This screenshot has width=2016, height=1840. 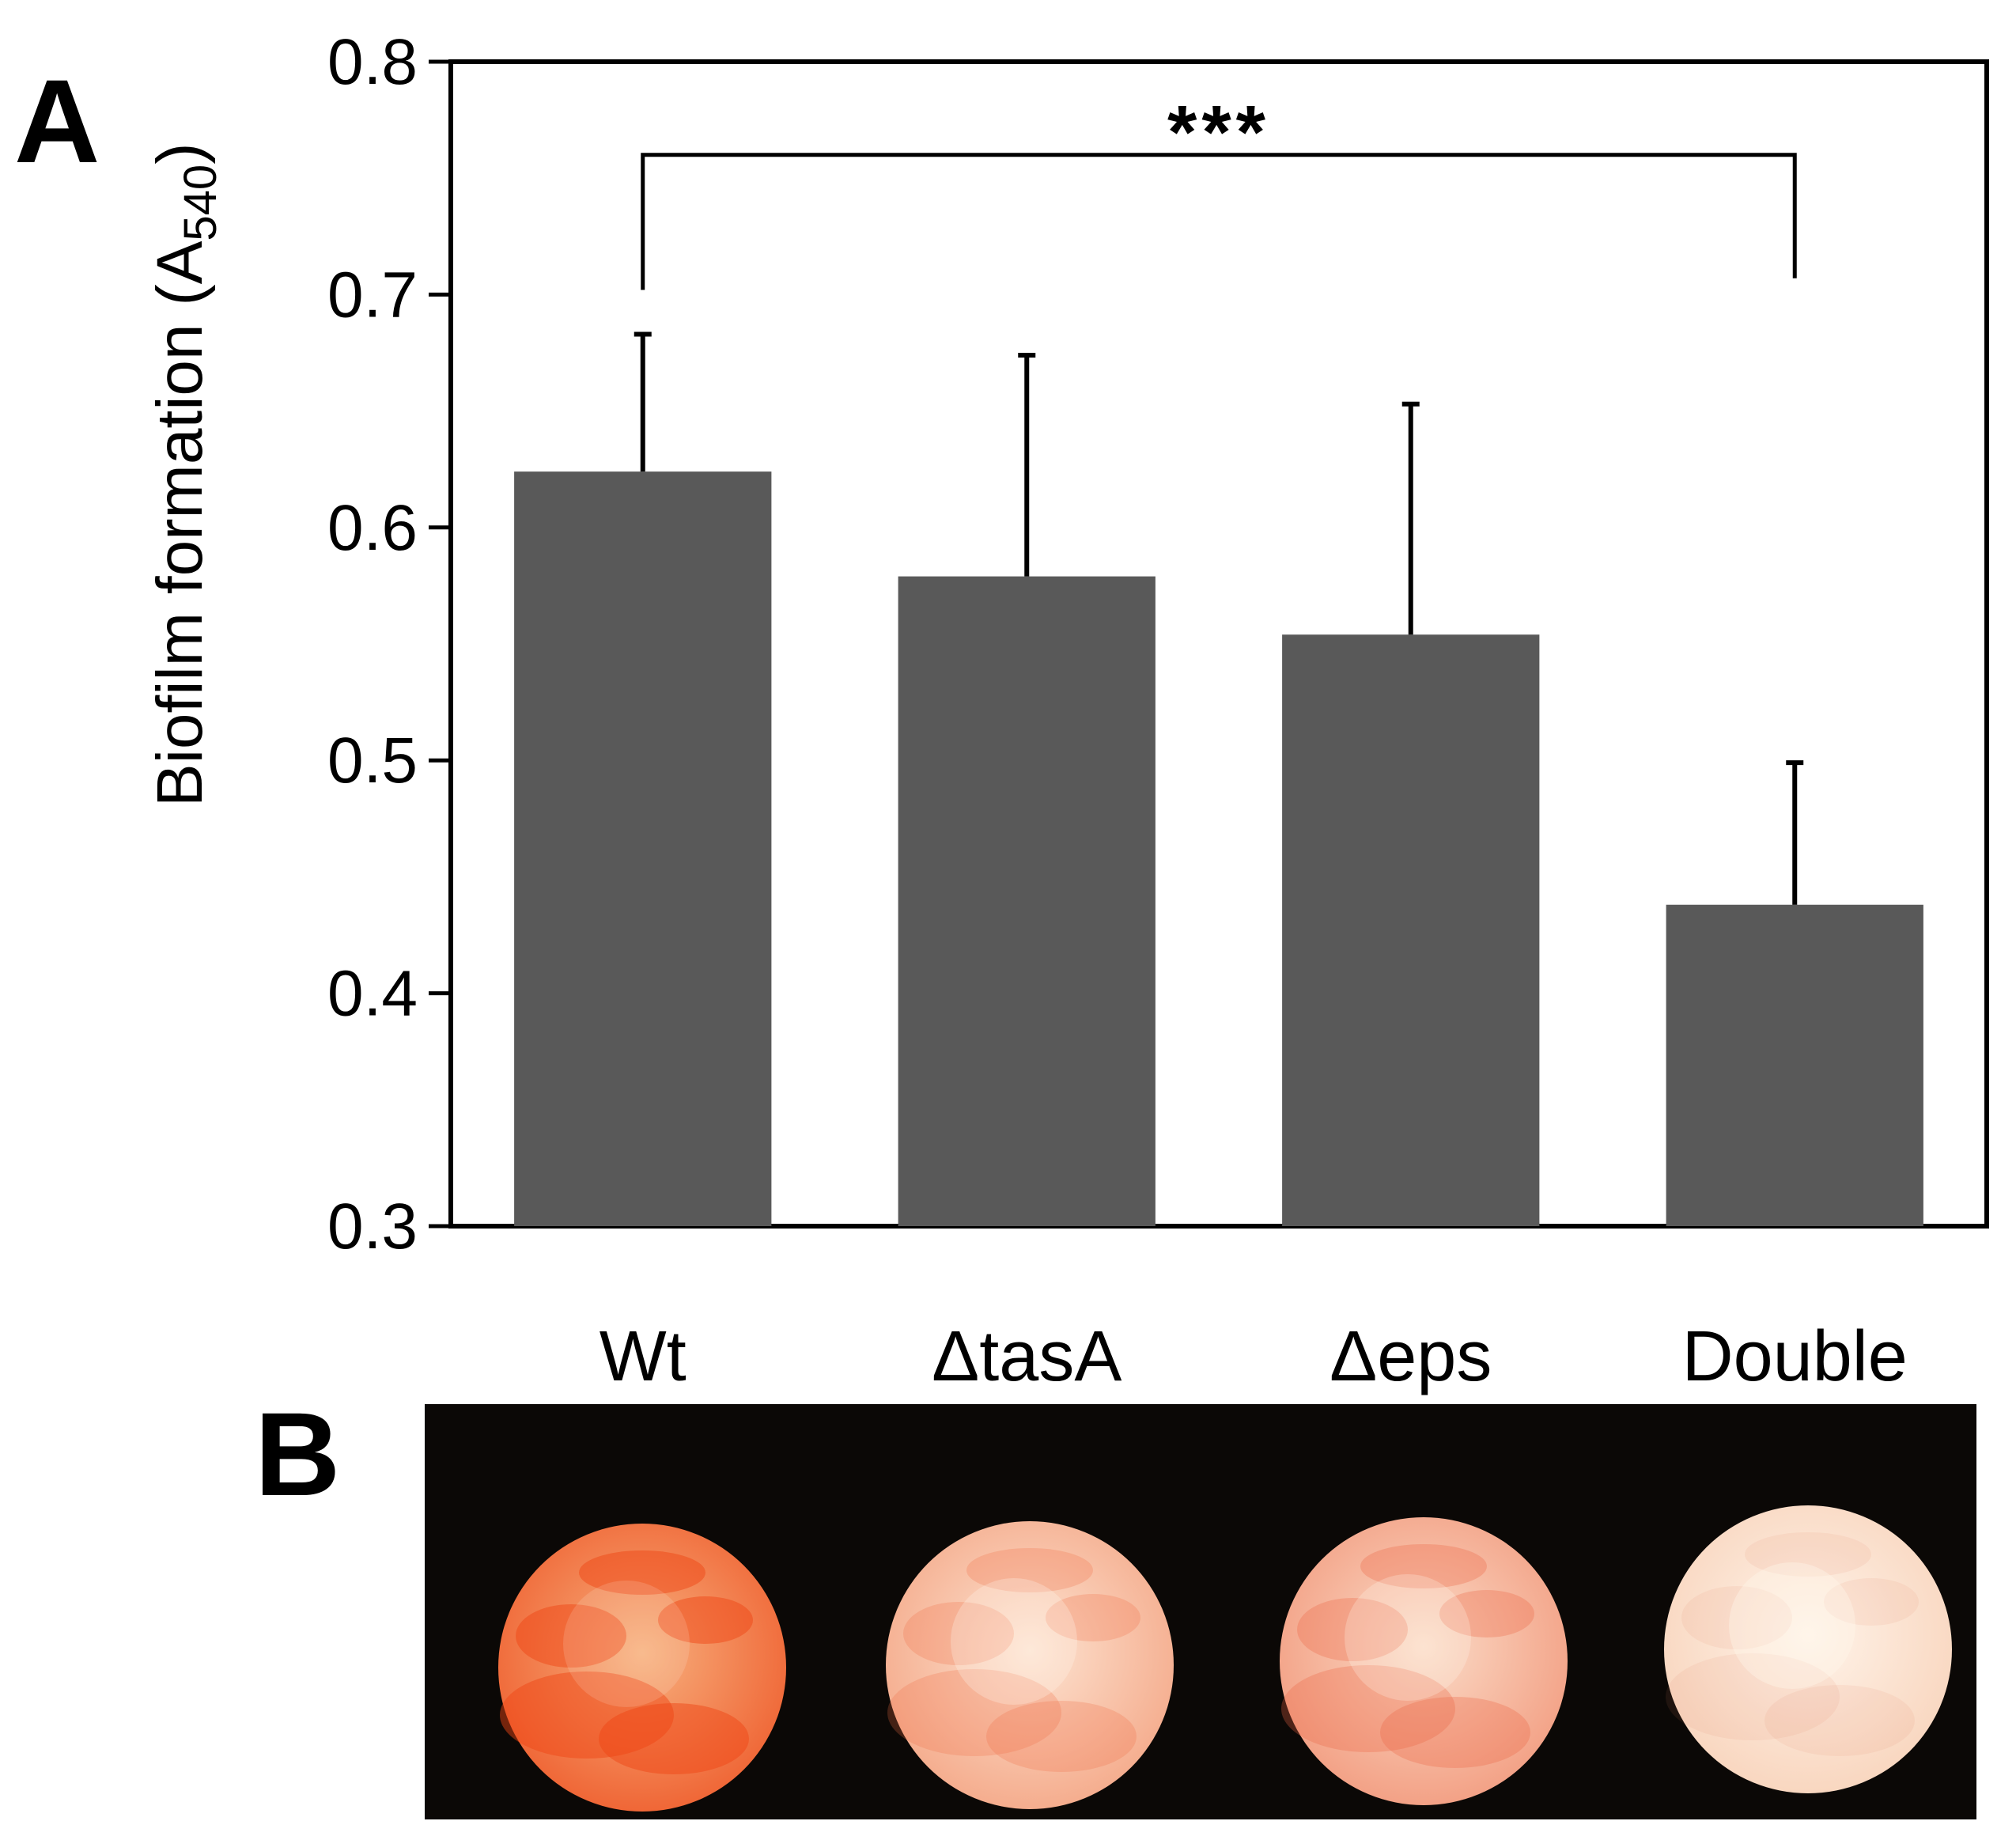 I want to click on panel-a-label: A, so click(x=57, y=121).